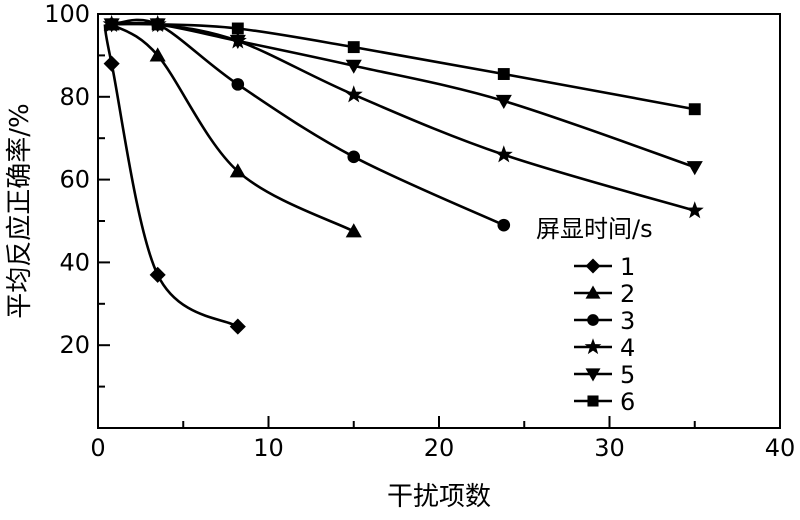 The height and width of the screenshot is (520, 800). I want to click on legend-title: 屏显时间/s, so click(594, 229).